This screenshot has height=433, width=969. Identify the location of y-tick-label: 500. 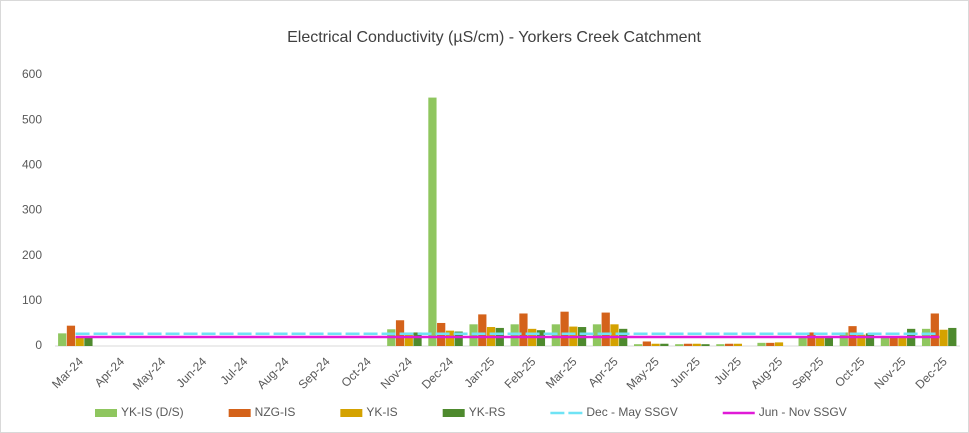
(32, 119).